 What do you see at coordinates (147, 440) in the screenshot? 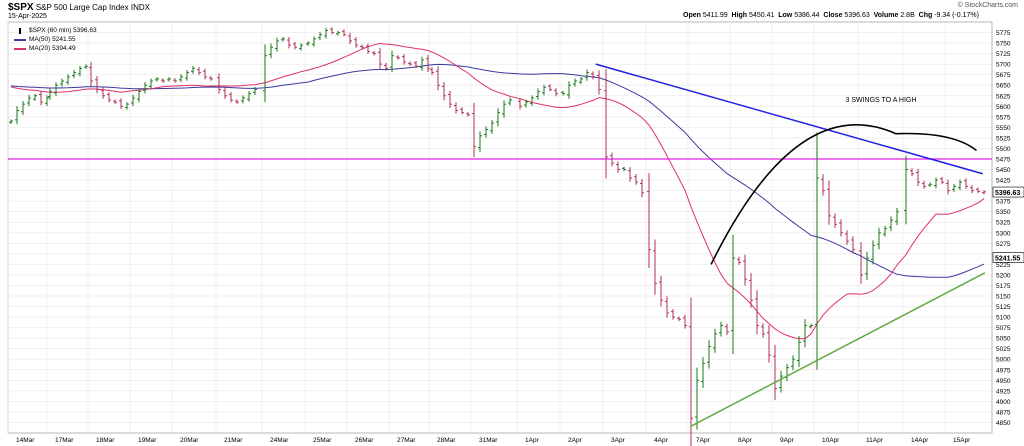
I see `x-tick-label: 19Mar` at bounding box center [147, 440].